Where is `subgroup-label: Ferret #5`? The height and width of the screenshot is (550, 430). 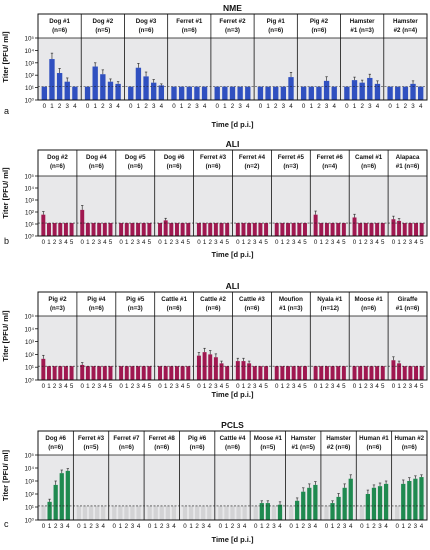
subgroup-label: Ferret #5 is located at coordinates (291, 157).